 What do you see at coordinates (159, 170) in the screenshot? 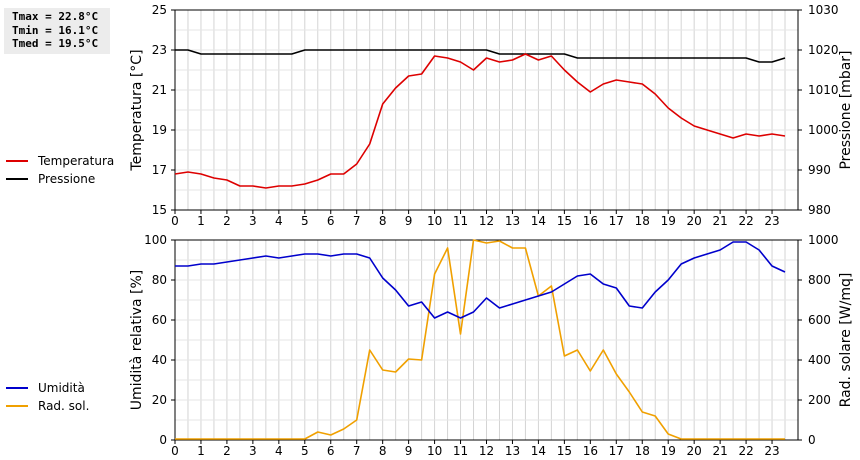
I see `chart1-ytick-label: 17` at bounding box center [159, 170].